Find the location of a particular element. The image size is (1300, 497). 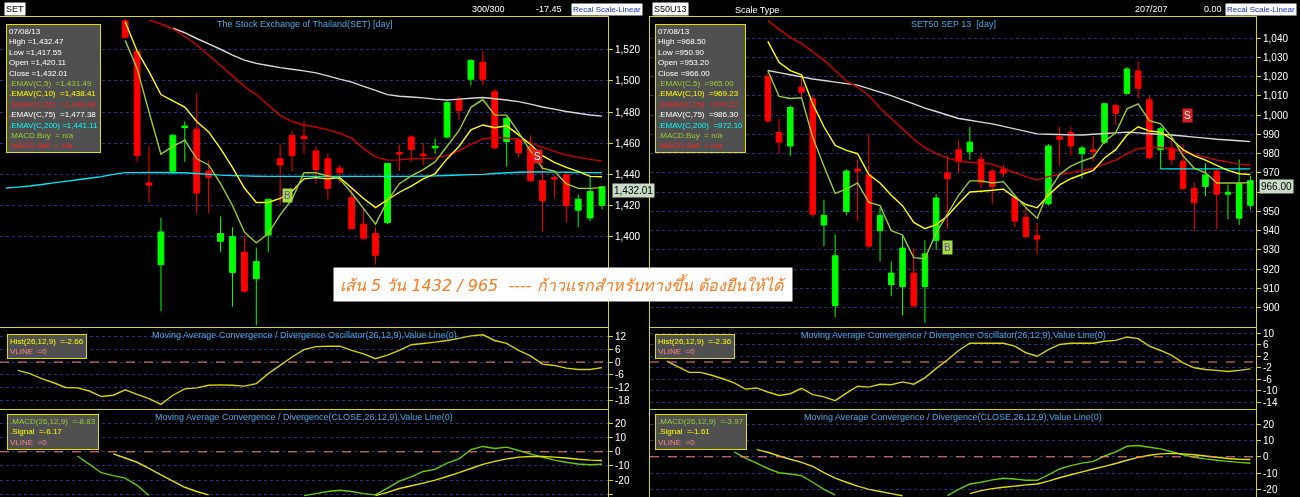

y-tick-label: 920 is located at coordinates (1272, 269).